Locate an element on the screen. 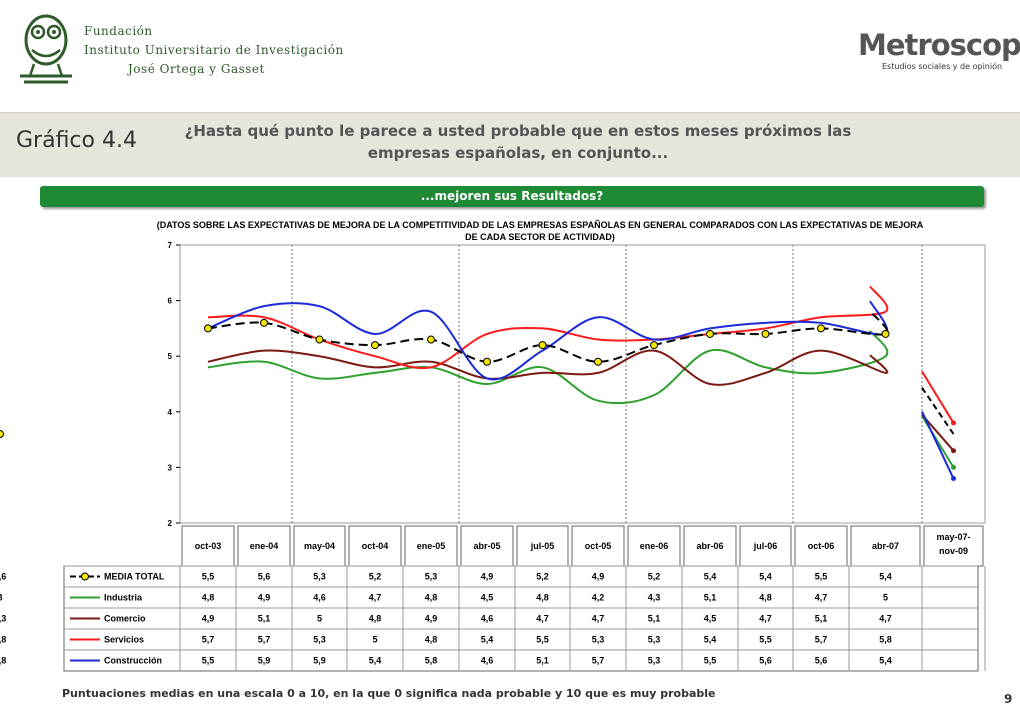 The height and width of the screenshot is (718, 1020). y-tick-label: 6 is located at coordinates (170, 301).